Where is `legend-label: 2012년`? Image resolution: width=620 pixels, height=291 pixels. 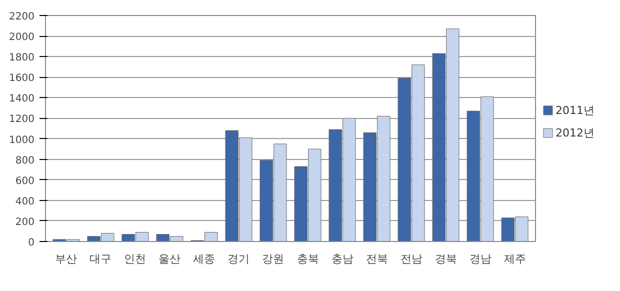
legend-label: 2012년 is located at coordinates (575, 133).